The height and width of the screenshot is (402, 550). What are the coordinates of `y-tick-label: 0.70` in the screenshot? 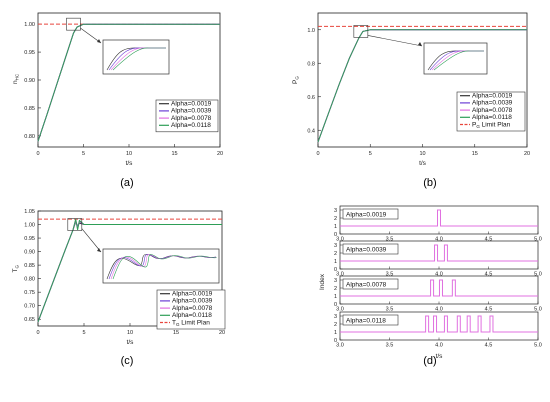 It's located at (29, 307).